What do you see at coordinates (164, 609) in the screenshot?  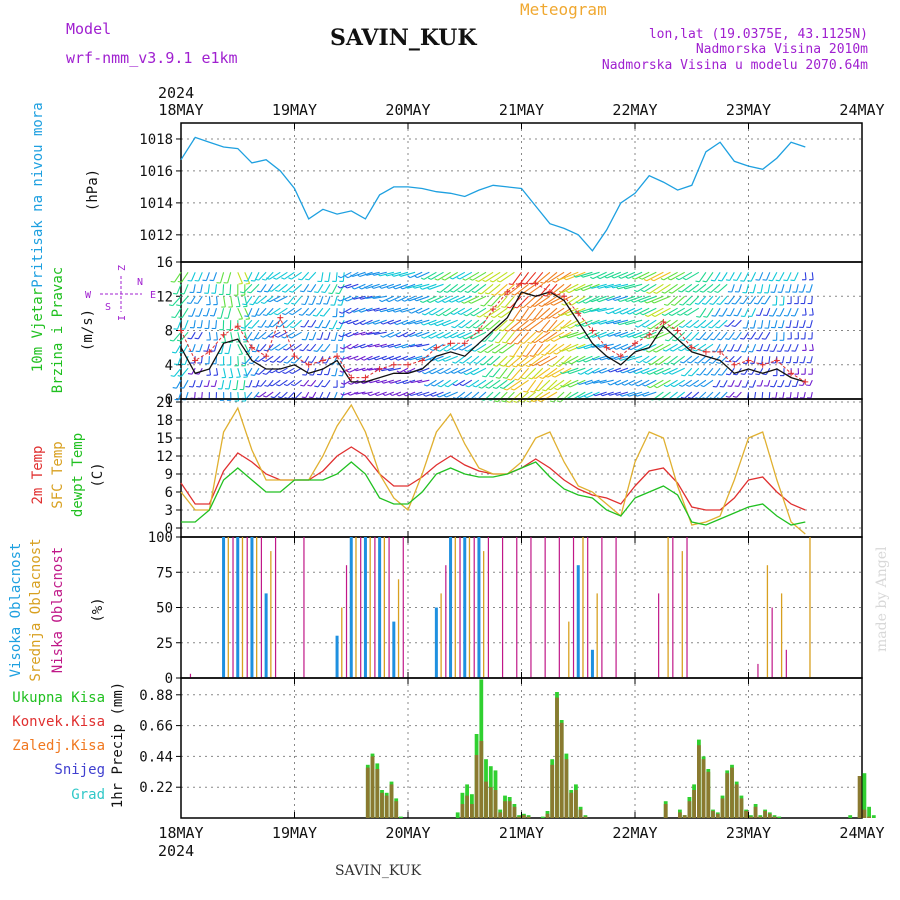 I see `y-tick-label: 50` at bounding box center [164, 609].